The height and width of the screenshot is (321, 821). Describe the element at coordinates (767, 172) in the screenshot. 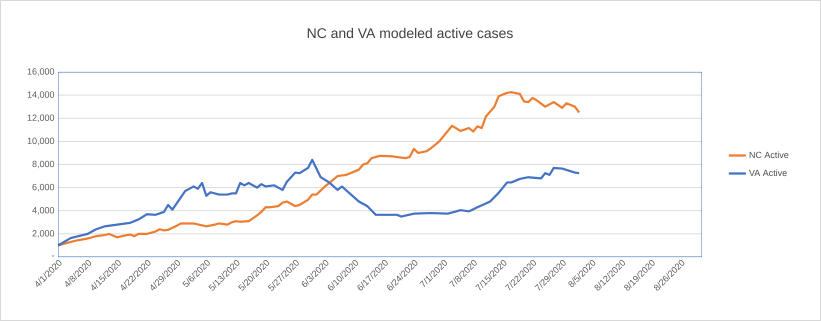

I see `legend-label: VA Active` at that location.